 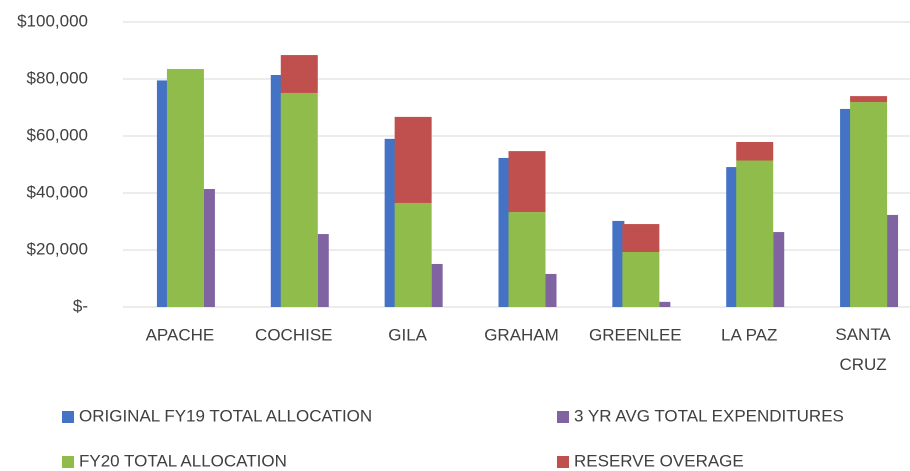 I want to click on x-tick-label: GILA, so click(x=407, y=334).